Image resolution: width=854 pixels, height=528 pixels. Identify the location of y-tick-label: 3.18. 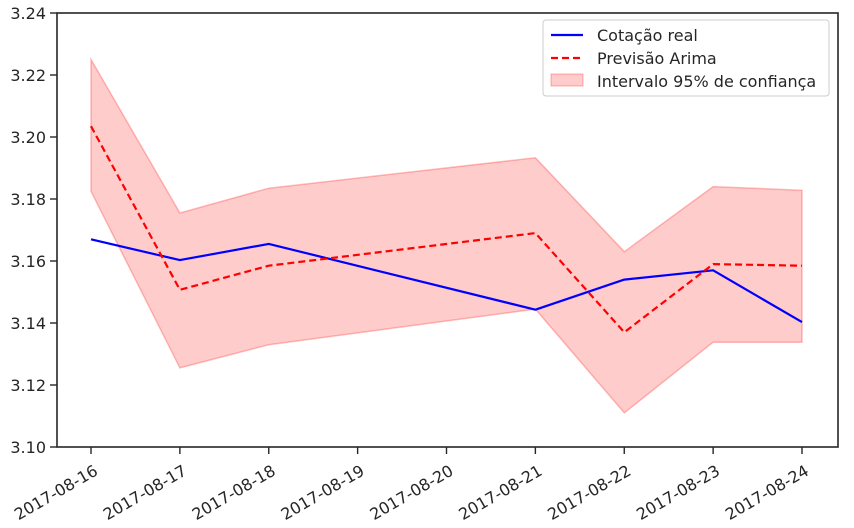
(28, 199).